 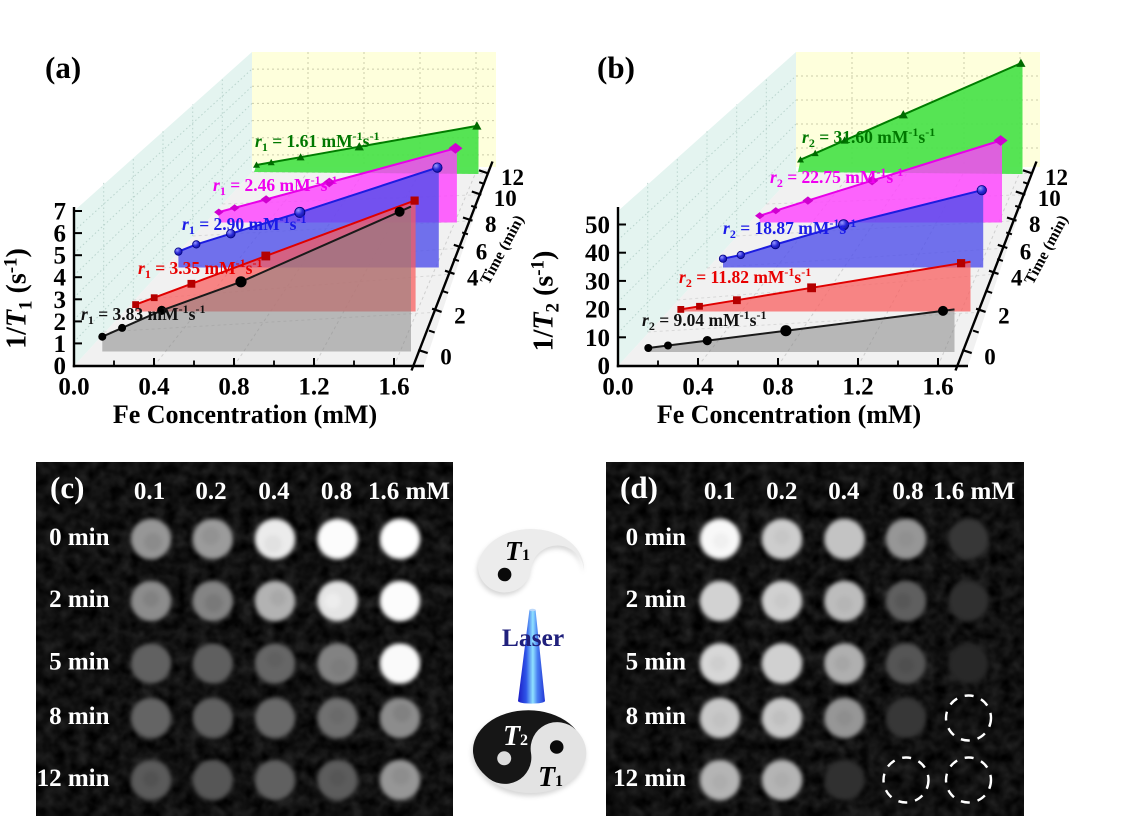 What do you see at coordinates (60, 212) in the screenshot?
I see `svg-text: 7` at bounding box center [60, 212].